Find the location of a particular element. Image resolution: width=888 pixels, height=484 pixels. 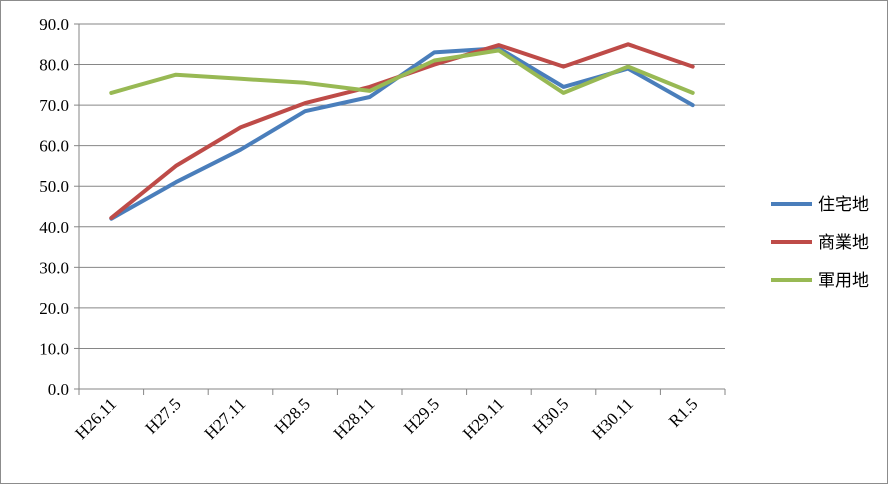

x-tick-label: H27.11 is located at coordinates (225, 418).